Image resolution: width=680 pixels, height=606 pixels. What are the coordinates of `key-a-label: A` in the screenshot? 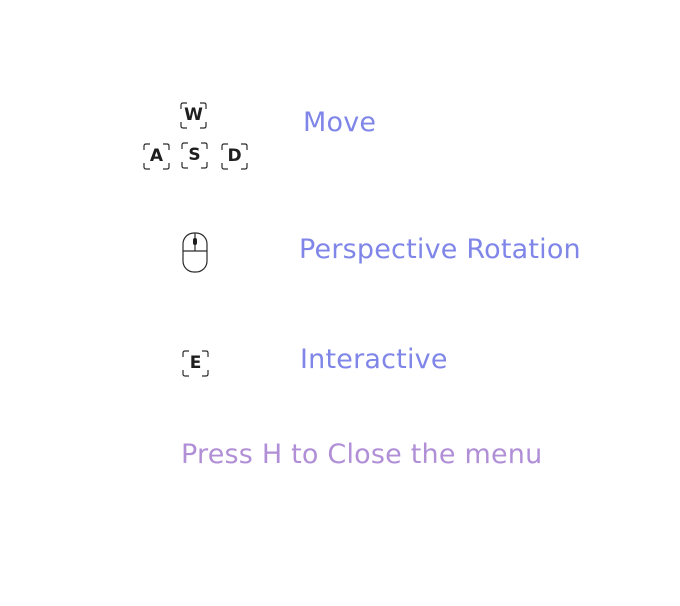 It's located at (156, 156).